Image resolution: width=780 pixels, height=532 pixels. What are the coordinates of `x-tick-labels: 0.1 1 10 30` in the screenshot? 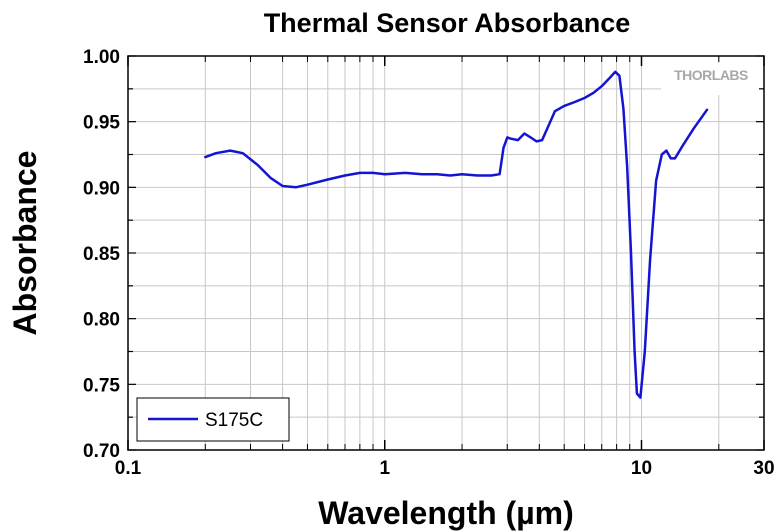 It's located at (445, 468).